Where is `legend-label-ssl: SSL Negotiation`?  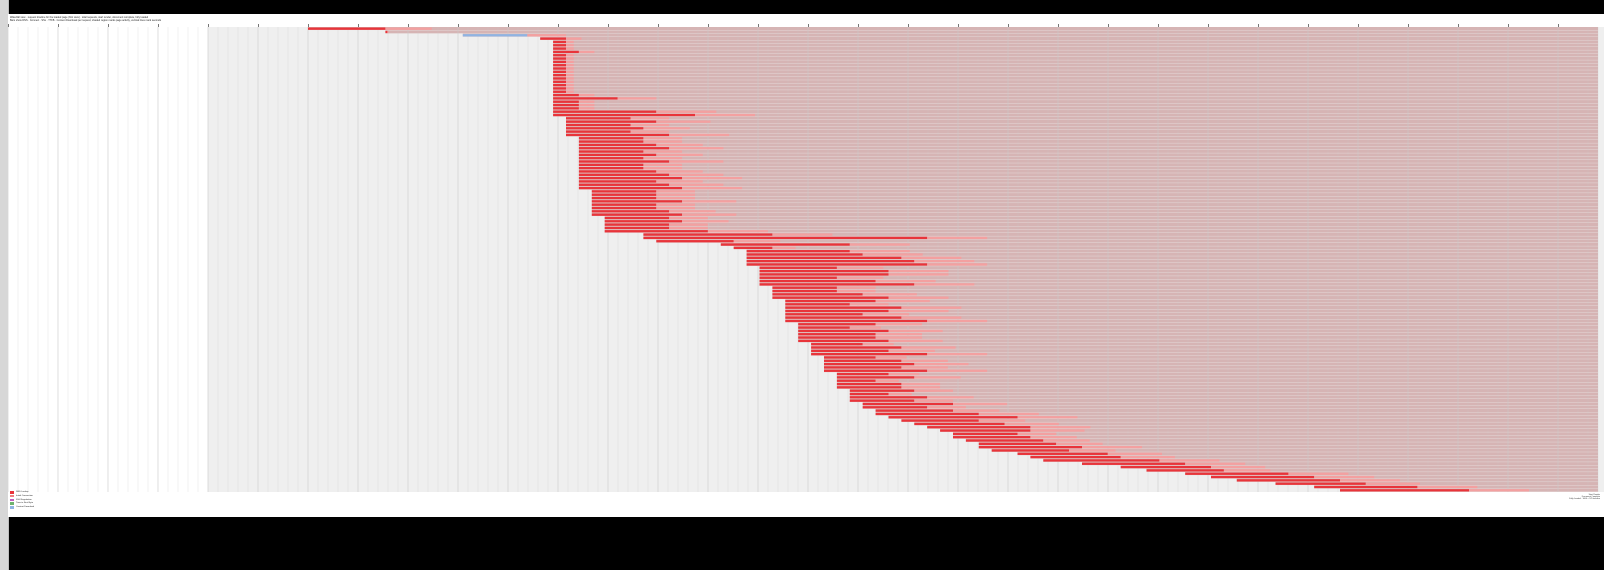
legend-label-ssl: SSL Negotiation is located at coordinates (24, 499).